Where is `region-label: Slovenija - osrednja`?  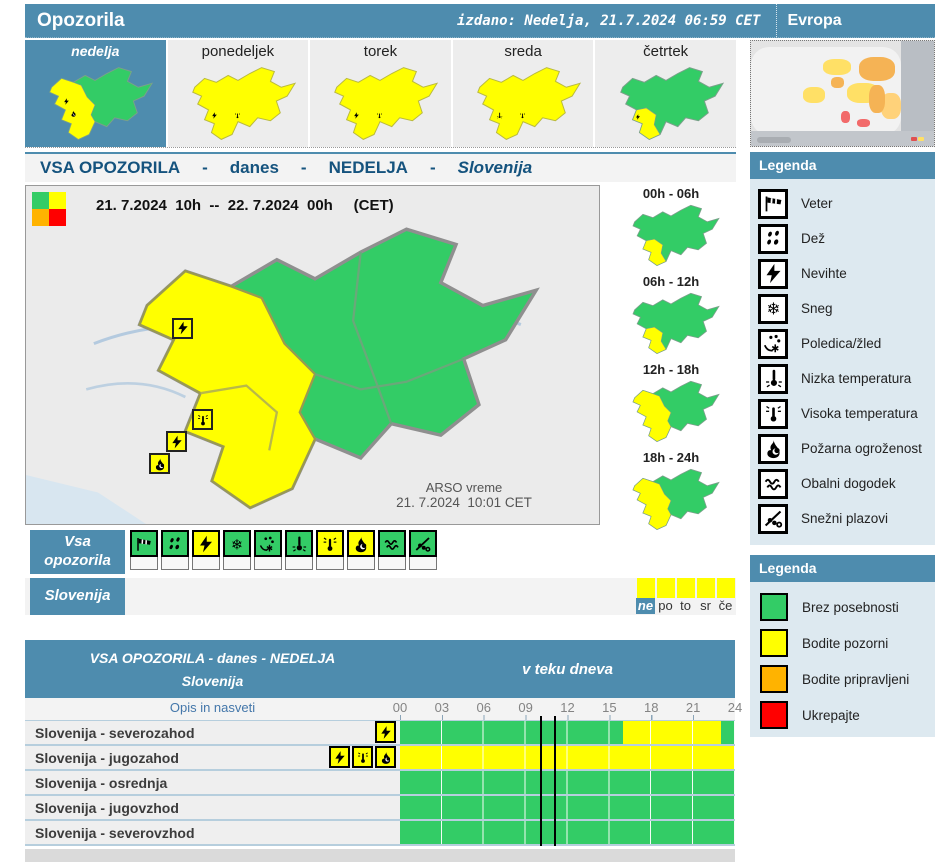
region-label: Slovenija - osrednja is located at coordinates (212, 782).